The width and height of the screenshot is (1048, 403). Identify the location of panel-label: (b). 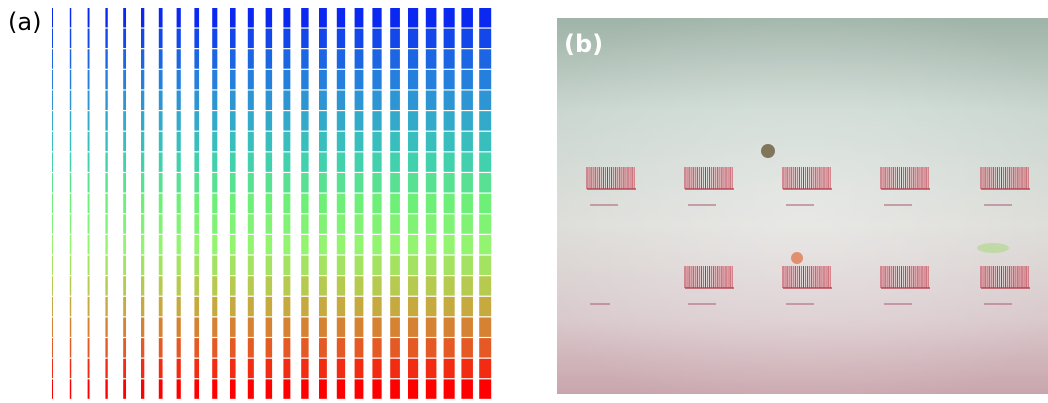
(583, 44).